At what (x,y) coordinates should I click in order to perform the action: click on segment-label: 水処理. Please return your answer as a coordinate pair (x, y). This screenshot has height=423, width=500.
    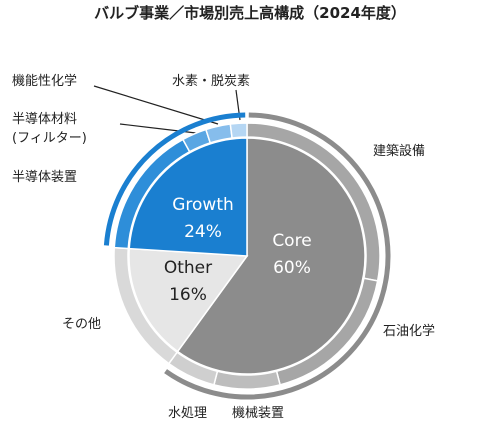
    Looking at the image, I should click on (188, 413).